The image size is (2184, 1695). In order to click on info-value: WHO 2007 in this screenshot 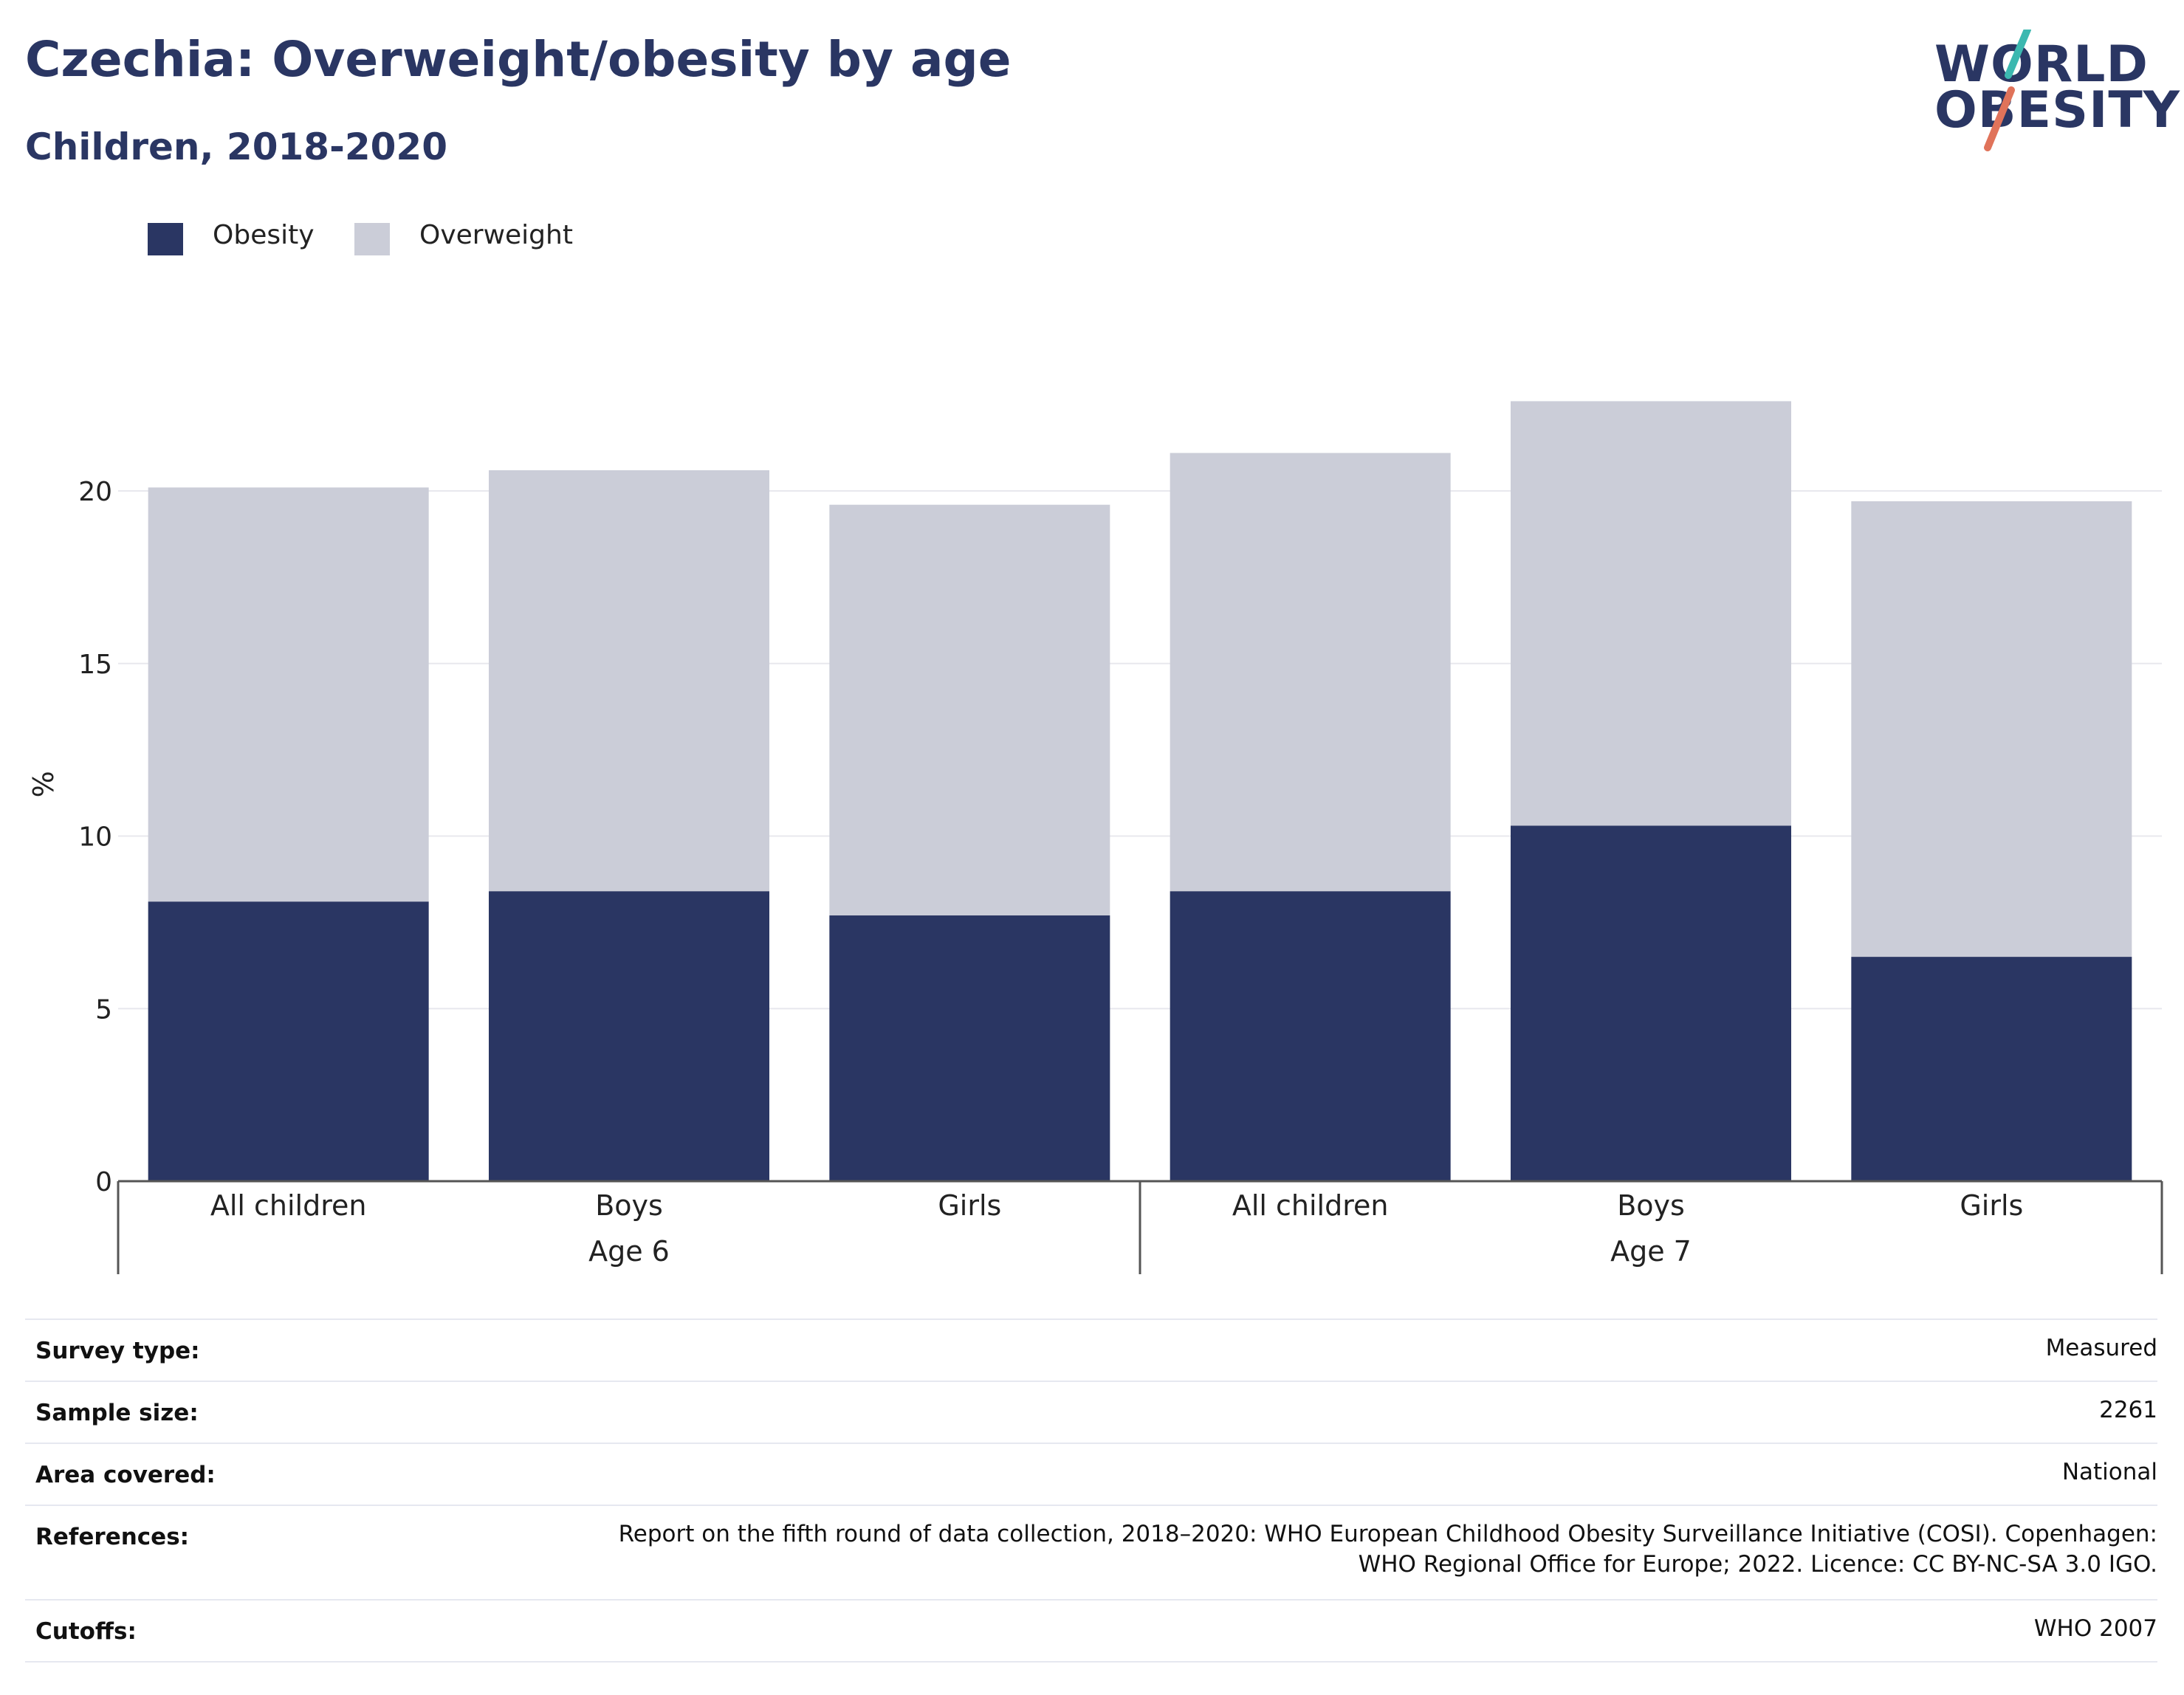, I will do `click(2096, 1629)`.